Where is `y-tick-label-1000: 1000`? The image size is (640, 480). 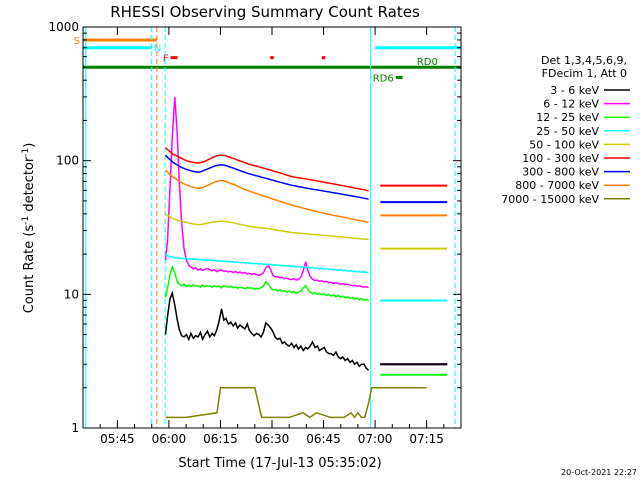
y-tick-label-1000: 1000 is located at coordinates (63, 27).